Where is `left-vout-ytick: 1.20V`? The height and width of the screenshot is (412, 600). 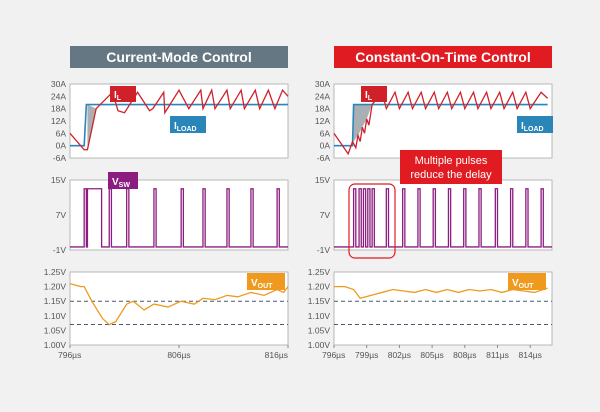 left-vout-ytick: 1.20V is located at coordinates (55, 287).